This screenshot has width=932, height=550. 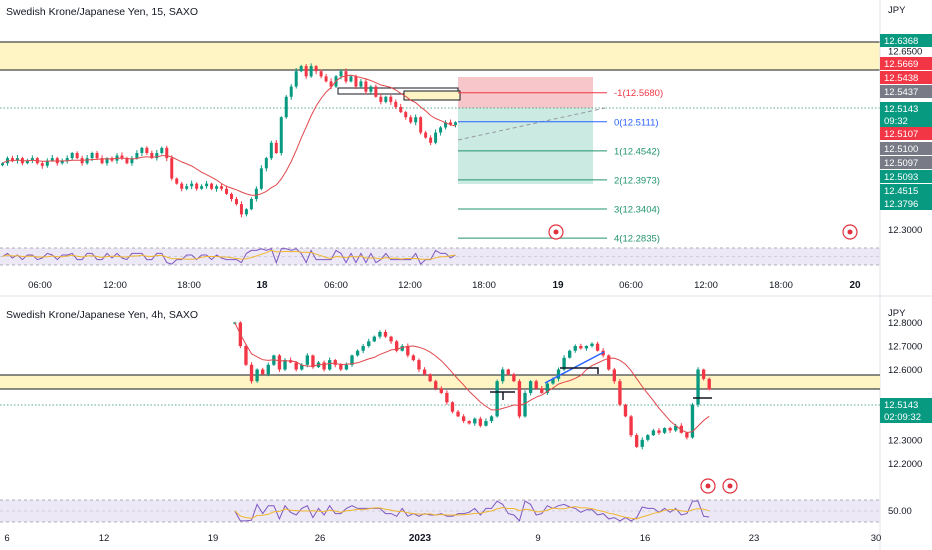 I want to click on price-badge: 12.4515, so click(x=906, y=190).